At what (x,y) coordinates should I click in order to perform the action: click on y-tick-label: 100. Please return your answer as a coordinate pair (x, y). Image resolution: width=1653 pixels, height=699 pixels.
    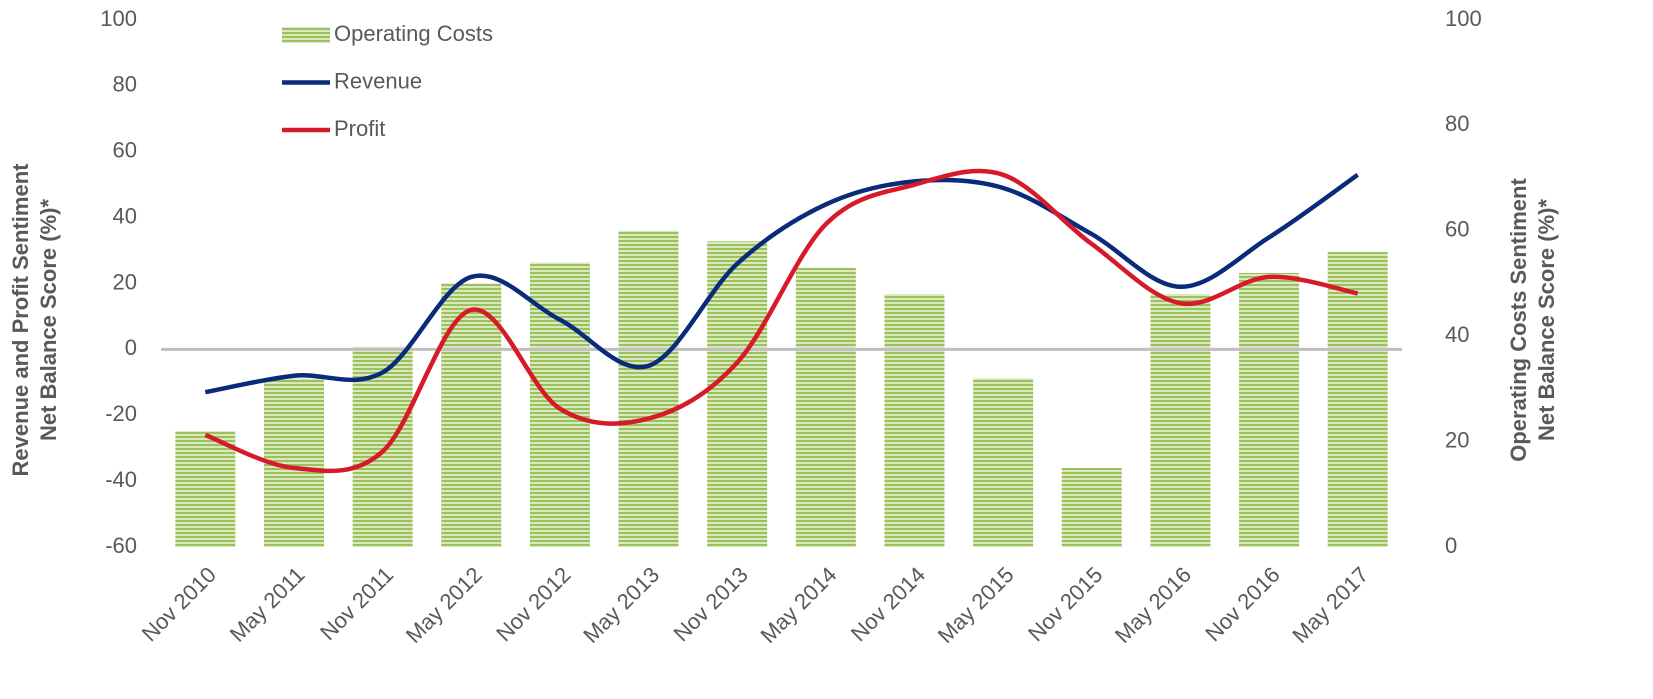
    Looking at the image, I should click on (118, 18).